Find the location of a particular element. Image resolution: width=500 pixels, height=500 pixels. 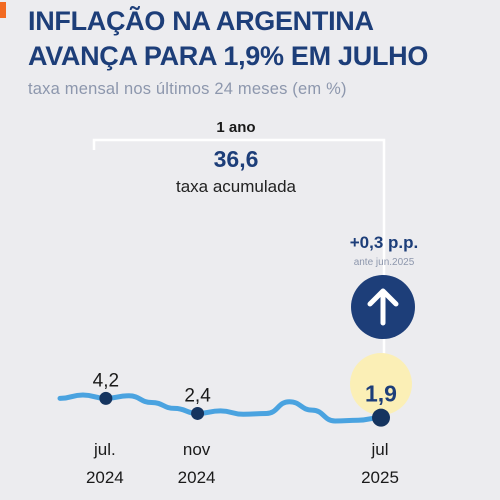

change-value: +0,3 p.p. is located at coordinates (384, 242).